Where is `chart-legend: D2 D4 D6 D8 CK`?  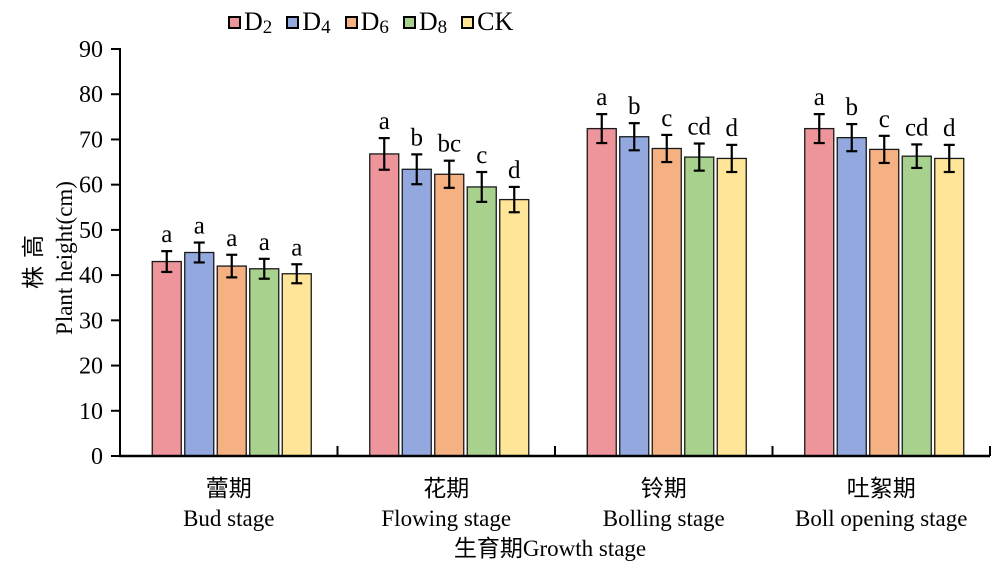 chart-legend: D2 D4 D6 D8 CK is located at coordinates (370, 23).